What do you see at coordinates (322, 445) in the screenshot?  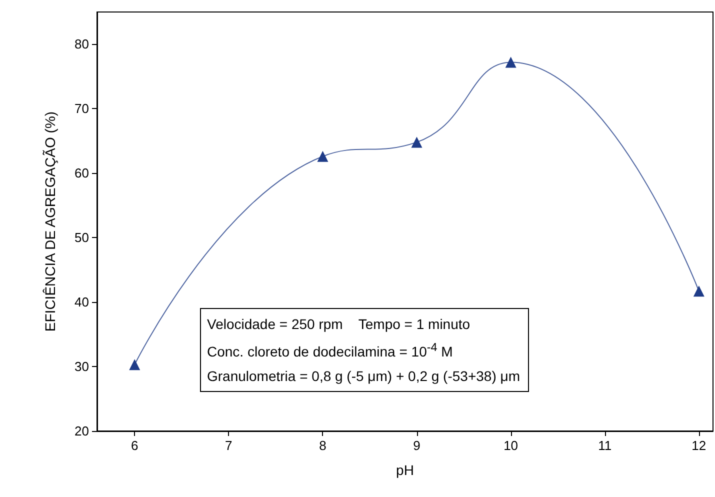 I see `x-tick-label: 8` at bounding box center [322, 445].